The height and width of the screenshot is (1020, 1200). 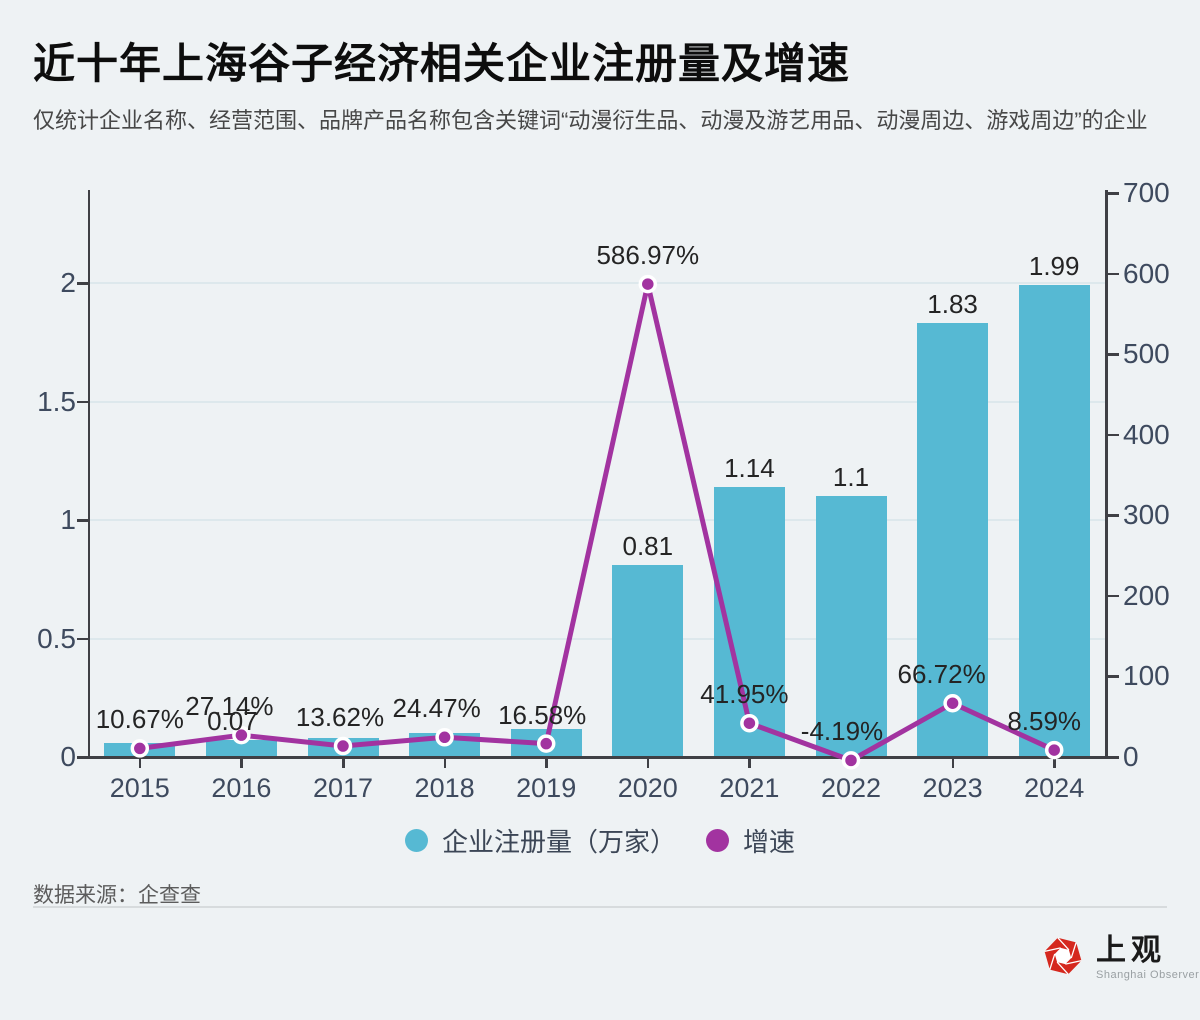 What do you see at coordinates (343, 788) in the screenshot?
I see `x-axis-tick-label: 2017` at bounding box center [343, 788].